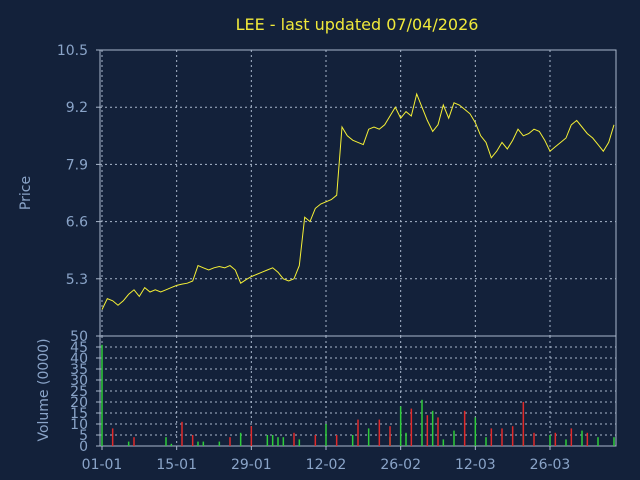  I want to click on volume-y-tick-label: 20, so click(79, 403).